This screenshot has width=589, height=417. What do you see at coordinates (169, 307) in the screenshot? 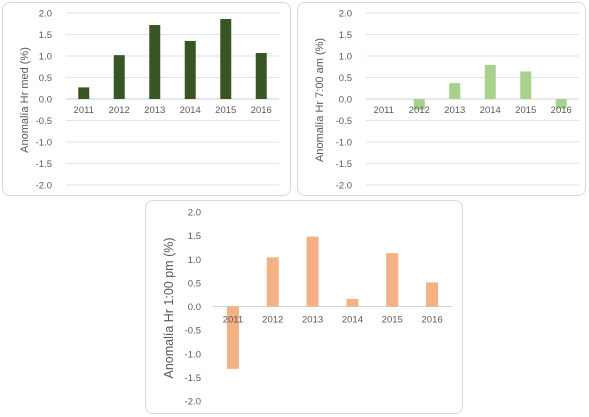
I see `y-axis-label: Anomalía Hr 1:00 pm (%)` at bounding box center [169, 307].